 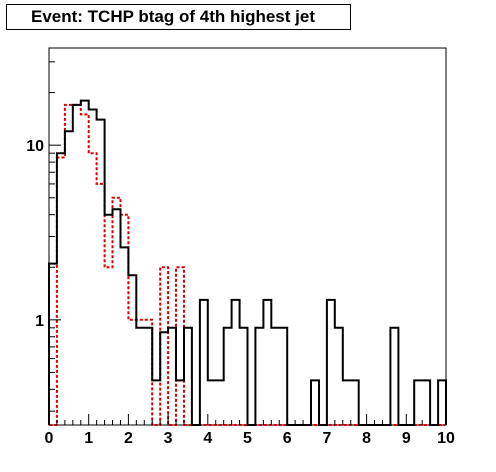 What do you see at coordinates (326, 438) in the screenshot?
I see `x-tick-label: 7` at bounding box center [326, 438].